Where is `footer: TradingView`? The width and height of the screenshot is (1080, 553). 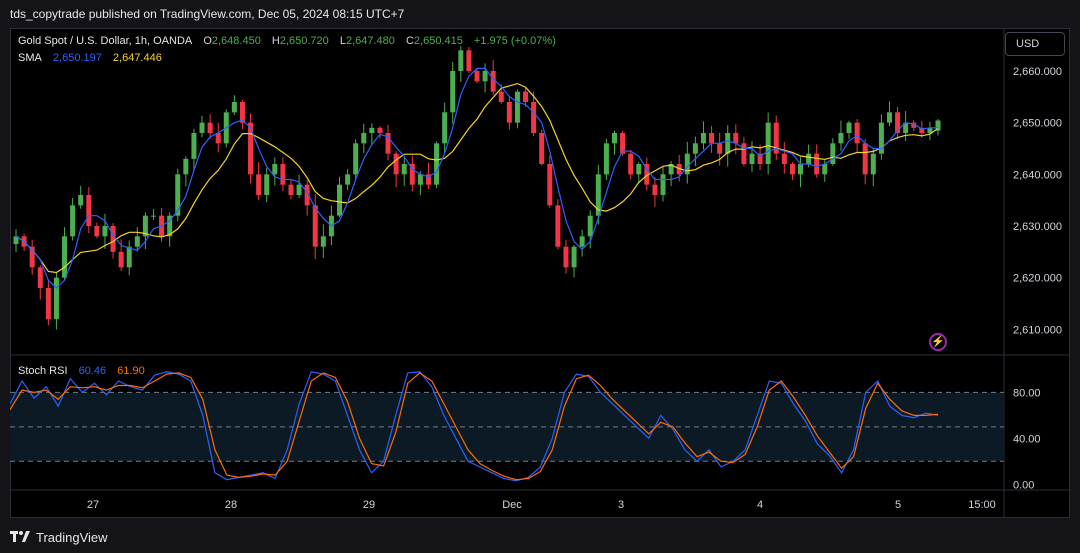
footer: TradingView is located at coordinates (59, 537).